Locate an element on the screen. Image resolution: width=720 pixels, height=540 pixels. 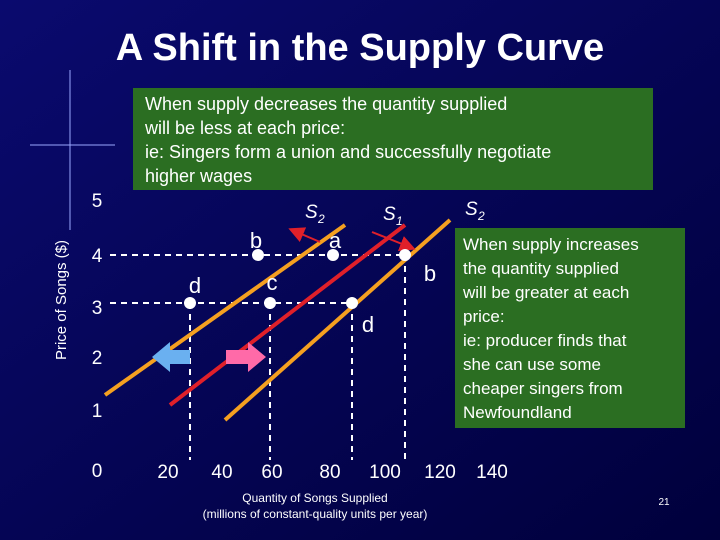
point-label: a is located at coordinates (335, 240).